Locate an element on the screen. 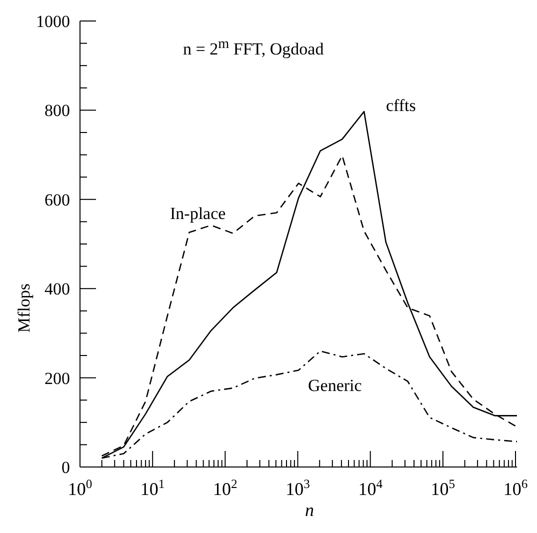  x-tick-label: 10$^{4}$ is located at coordinates (371, 488).